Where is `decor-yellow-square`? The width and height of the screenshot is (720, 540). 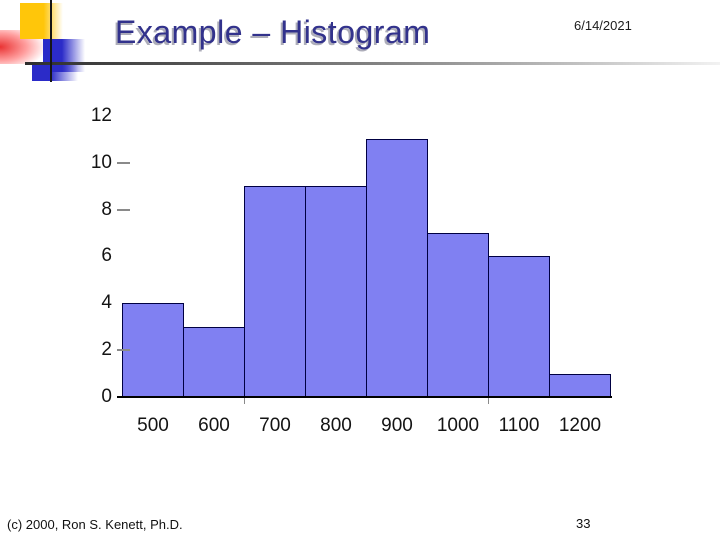 decor-yellow-square is located at coordinates (41, 21).